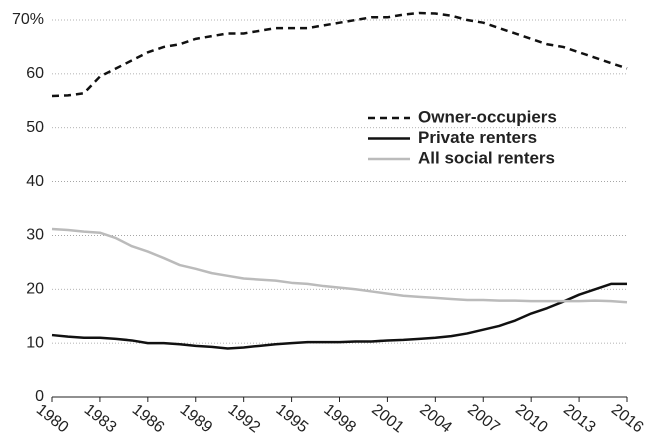  Describe the element at coordinates (435, 418) in the screenshot. I see `x-tick-label: 2004` at that location.